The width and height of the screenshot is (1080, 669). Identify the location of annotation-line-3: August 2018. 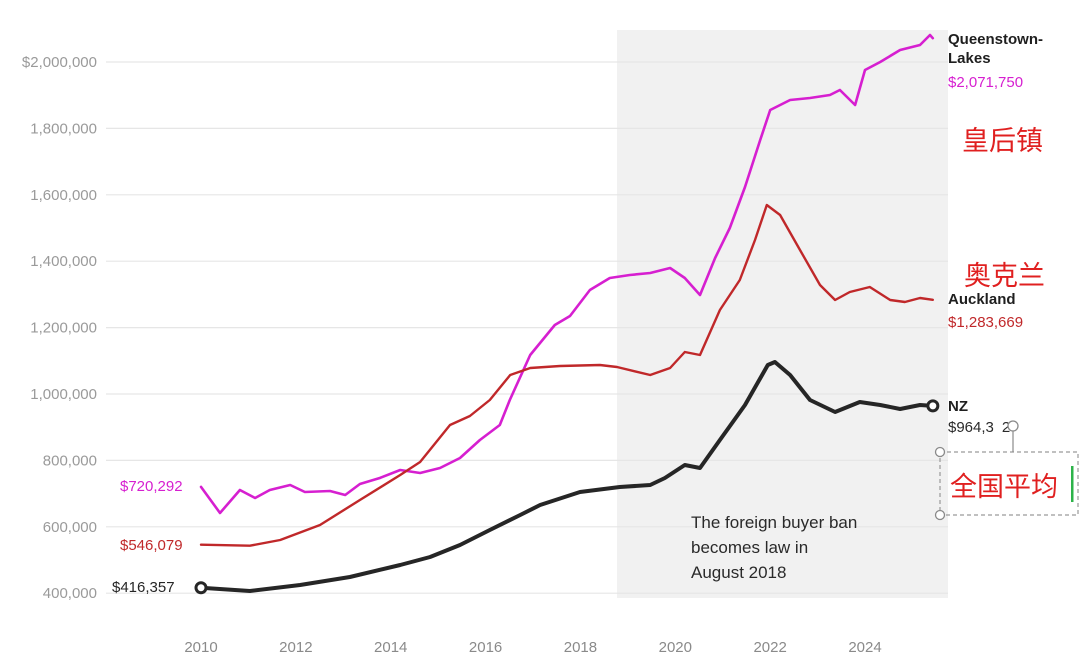
(738, 572).